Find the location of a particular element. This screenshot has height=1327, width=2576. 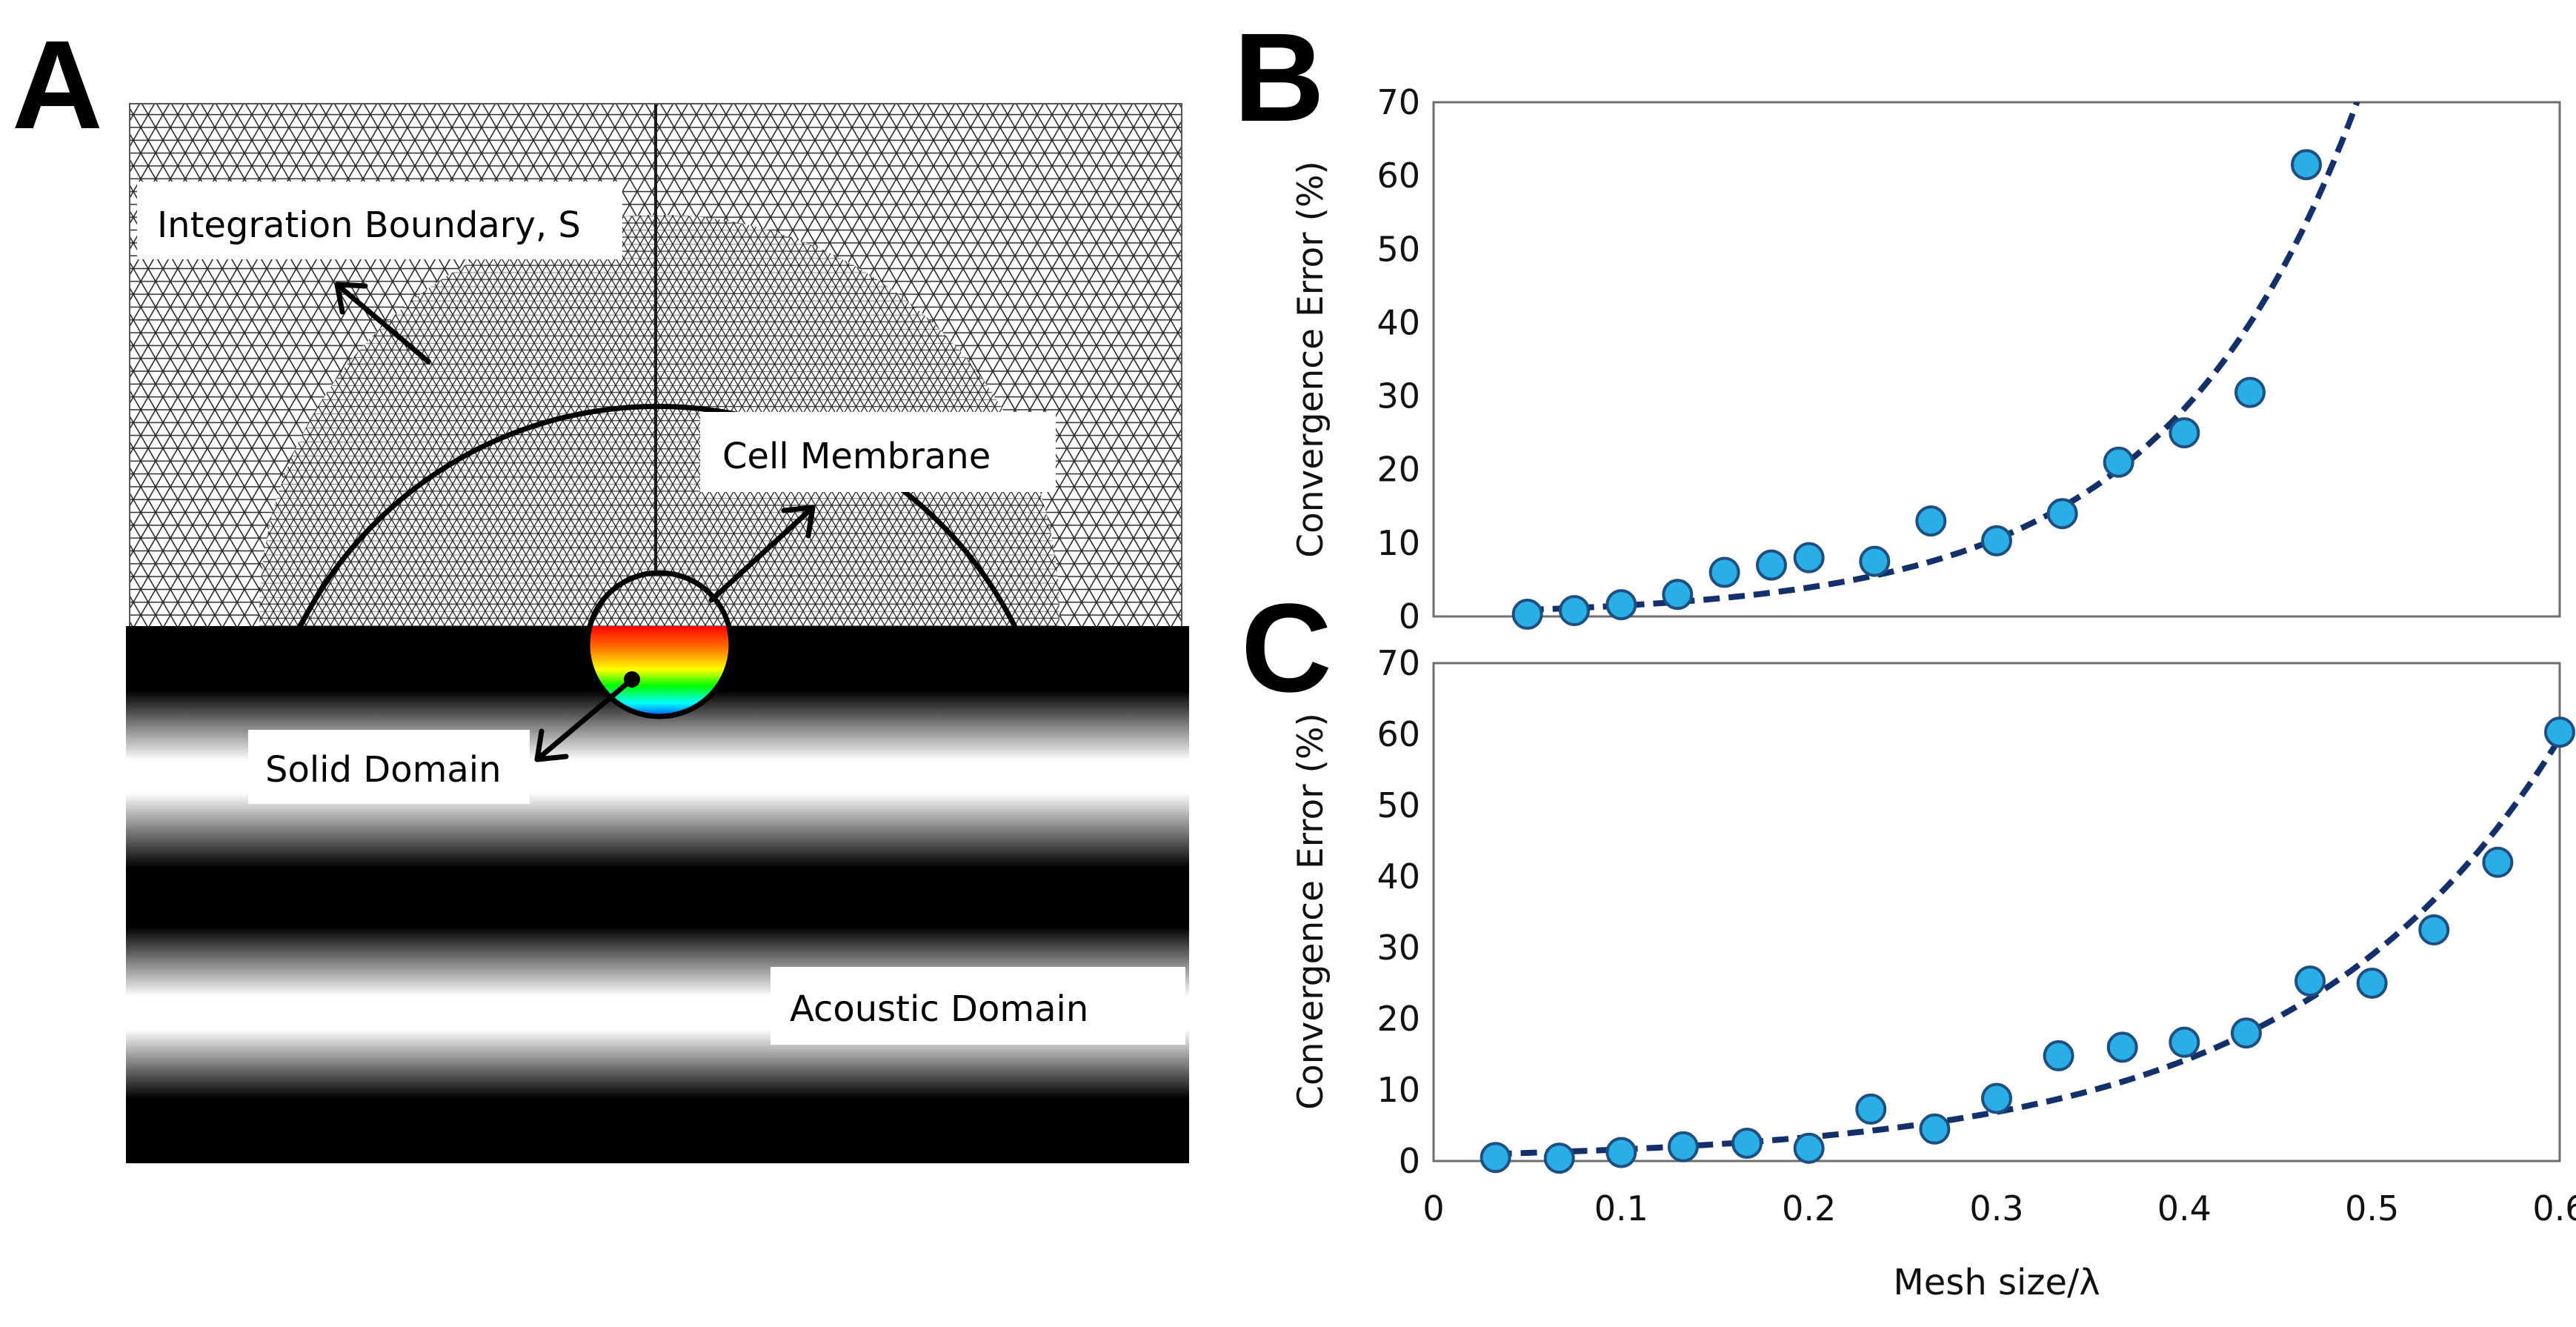

cell-membrane-arrow is located at coordinates (762, 554).